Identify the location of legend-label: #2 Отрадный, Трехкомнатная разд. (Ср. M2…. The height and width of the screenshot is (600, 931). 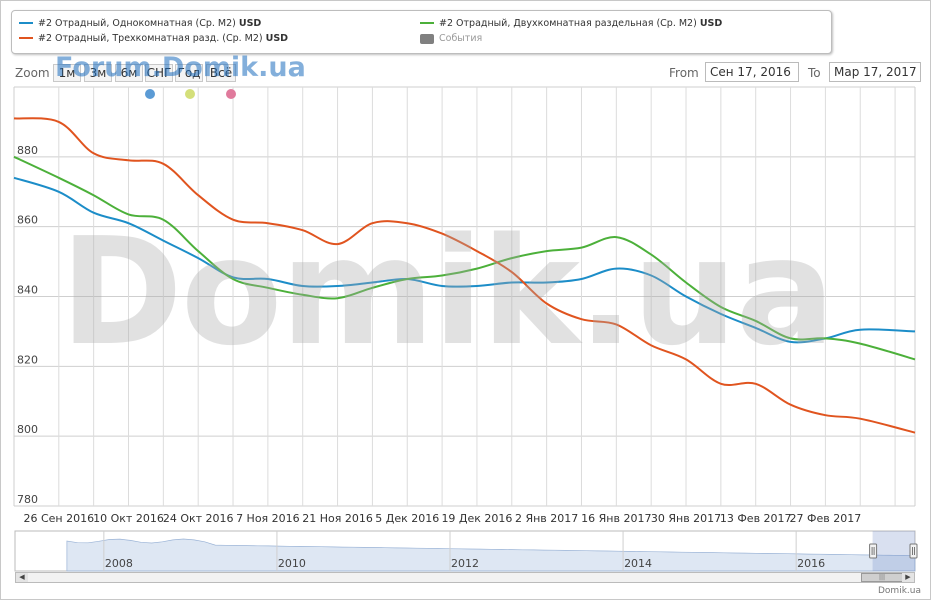
(150, 38).